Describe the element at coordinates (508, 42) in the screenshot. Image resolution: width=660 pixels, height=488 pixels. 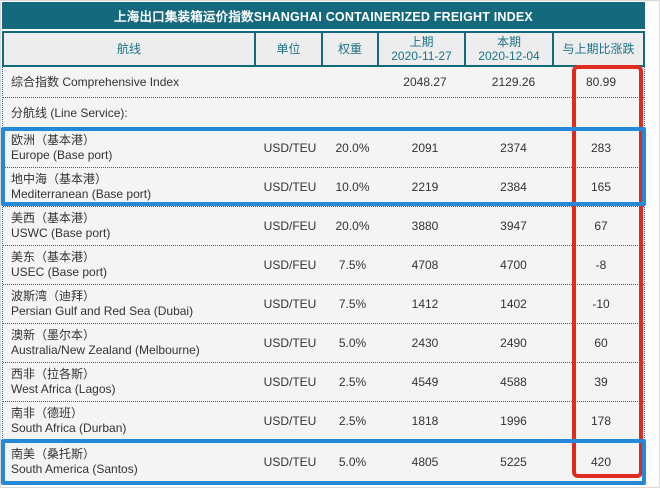
I see `header-cell-label: 本期` at that location.